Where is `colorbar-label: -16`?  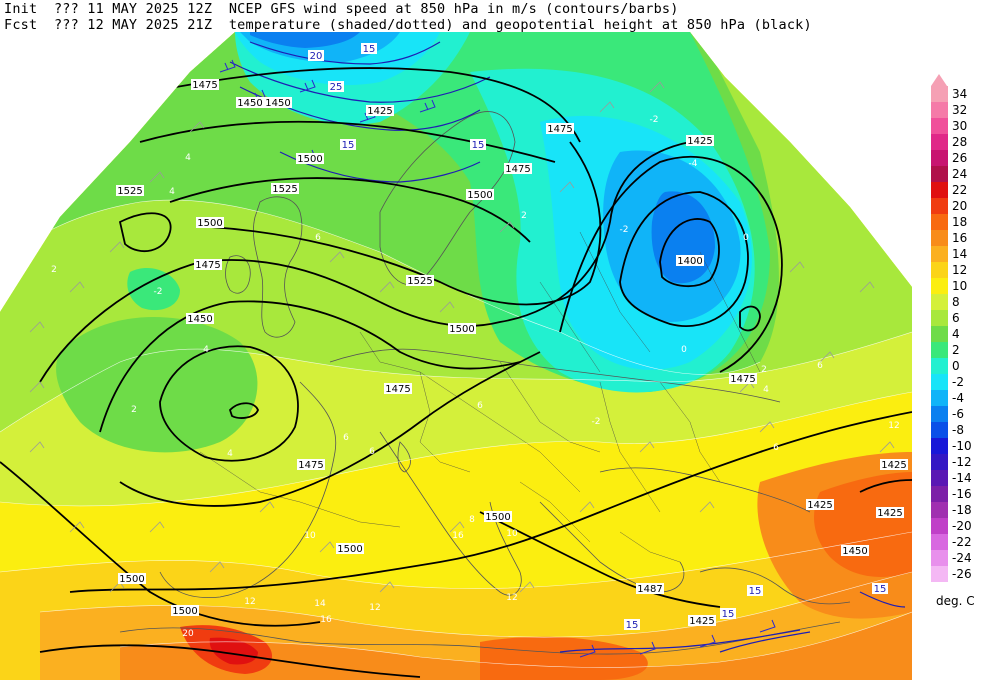
colorbar-label: -16 is located at coordinates (962, 494).